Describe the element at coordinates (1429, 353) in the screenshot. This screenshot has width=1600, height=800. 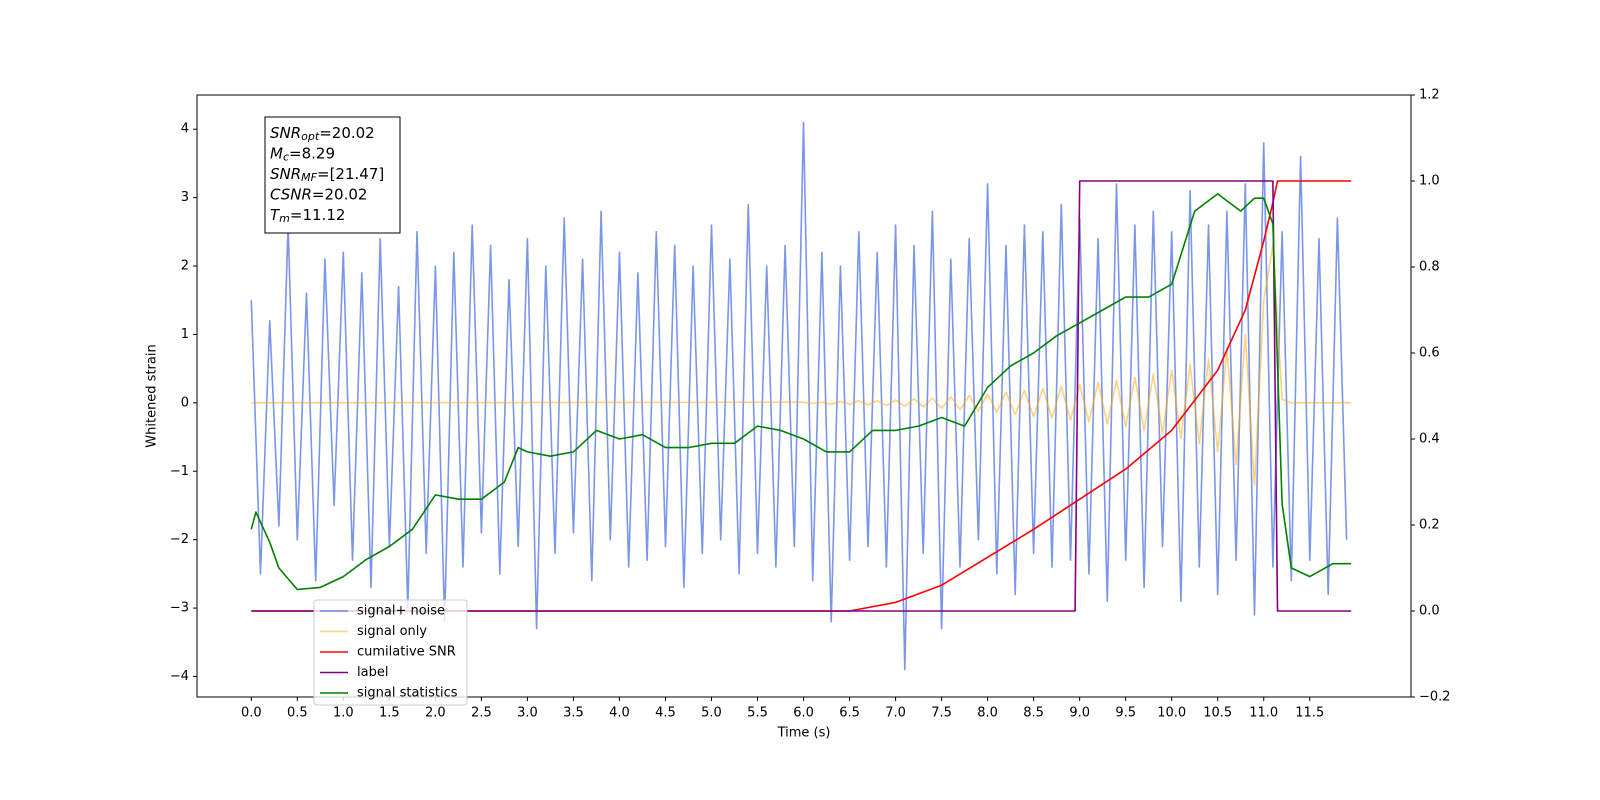
I see `y2-tick-label: 0.6` at that location.